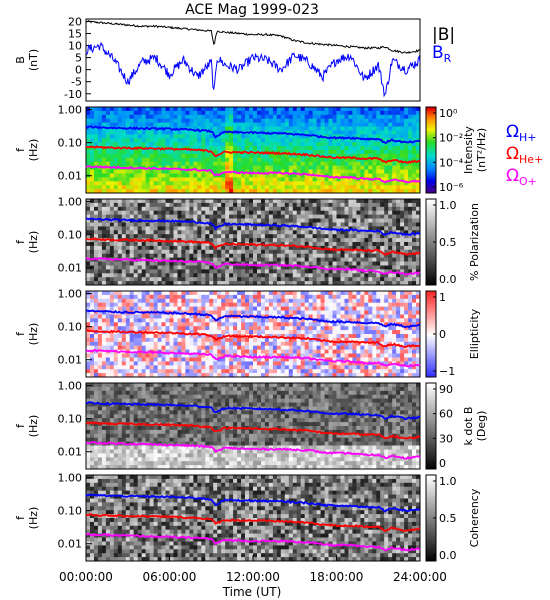  What do you see at coordinates (451, 187) in the screenshot?
I see `colorbar-tick-label: 10⁻⁶` at bounding box center [451, 187].